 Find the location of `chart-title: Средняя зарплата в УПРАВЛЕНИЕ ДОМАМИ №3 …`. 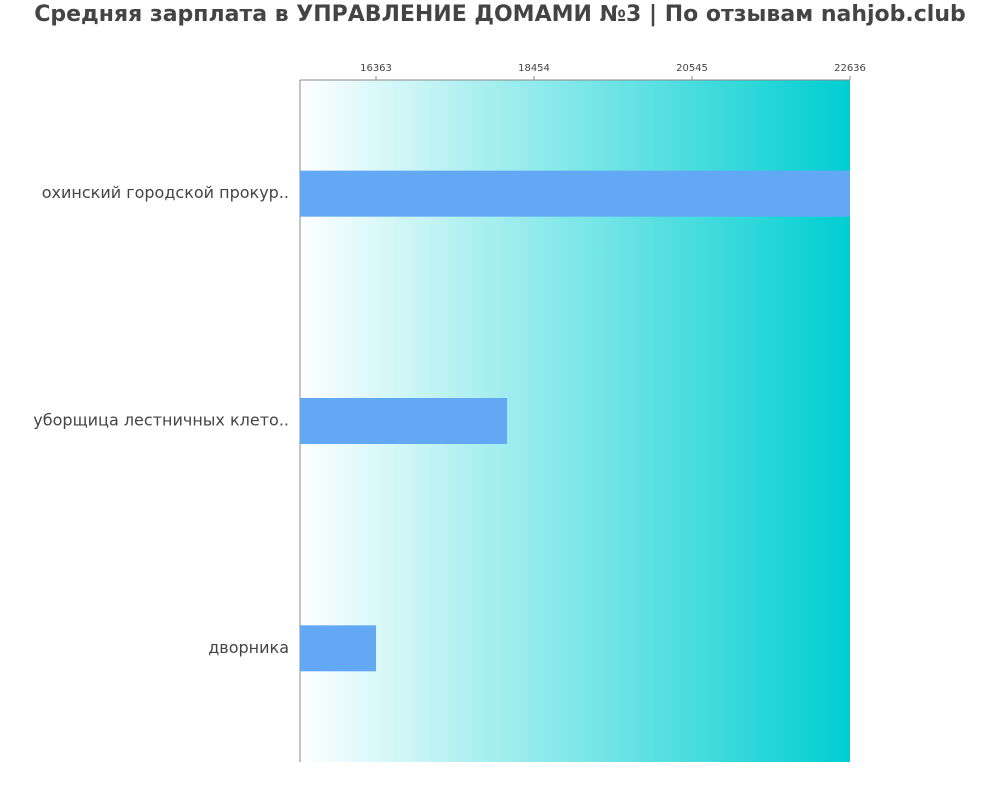

chart-title: Средняя зарплата в УПРАВЛЕНИЕ ДОМАМИ №3 … is located at coordinates (500, 14).